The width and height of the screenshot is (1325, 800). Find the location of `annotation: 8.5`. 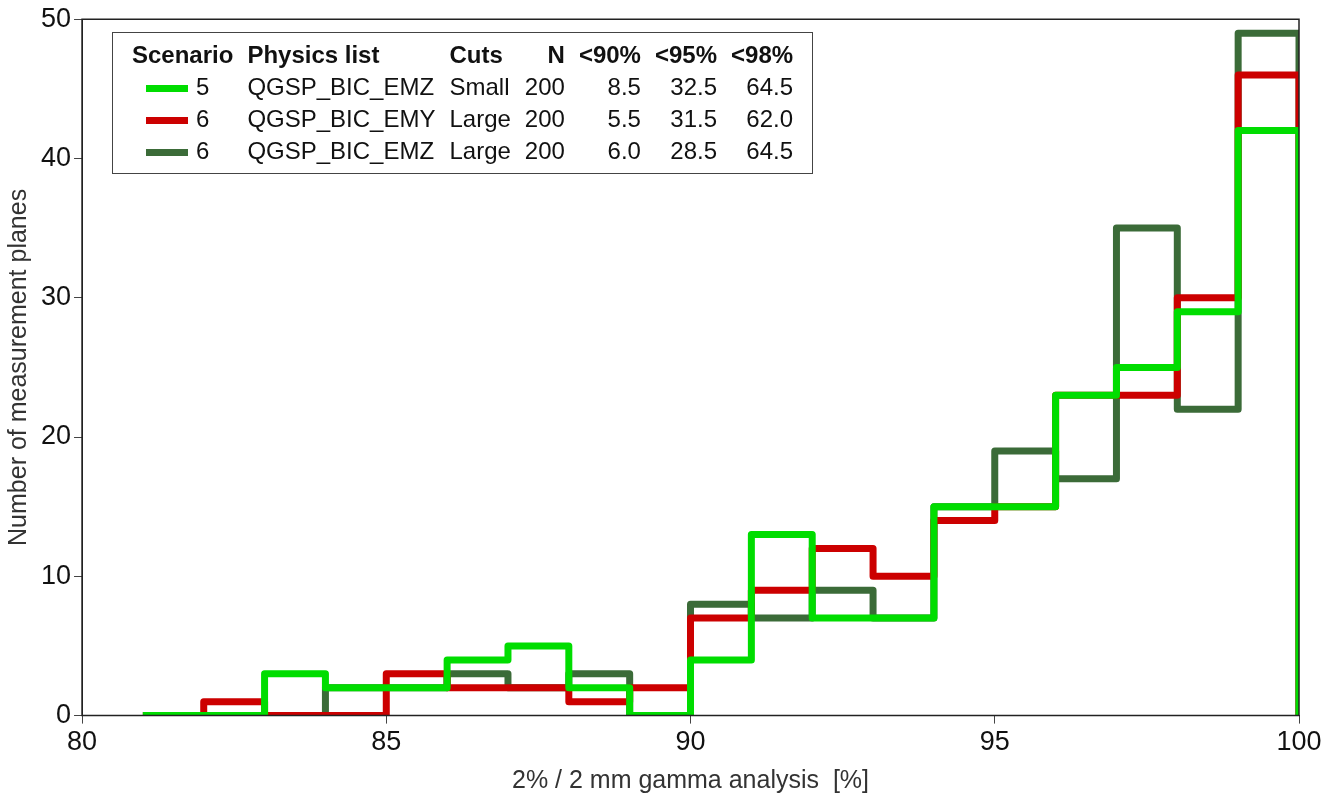

annotation: 8.5 is located at coordinates (624, 87).